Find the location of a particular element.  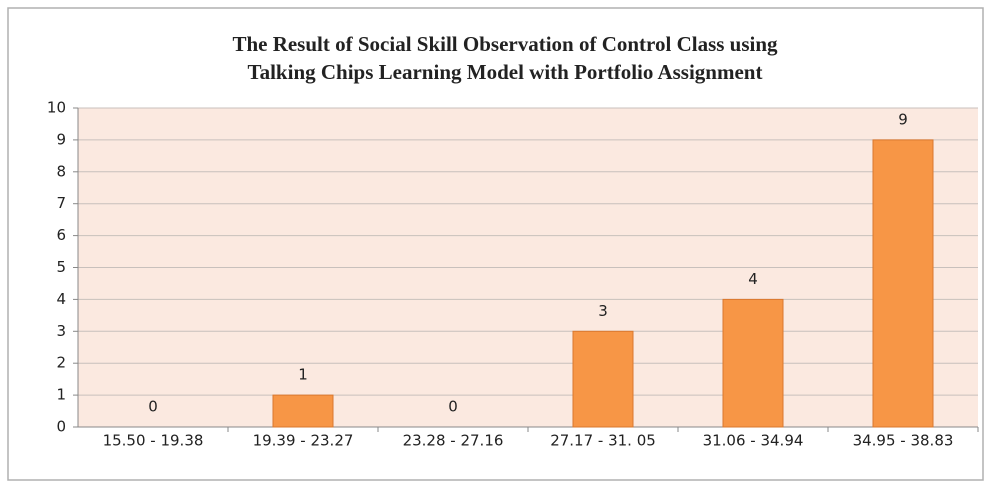

x-tick-label: 31.06 - 34.94 is located at coordinates (753, 441).